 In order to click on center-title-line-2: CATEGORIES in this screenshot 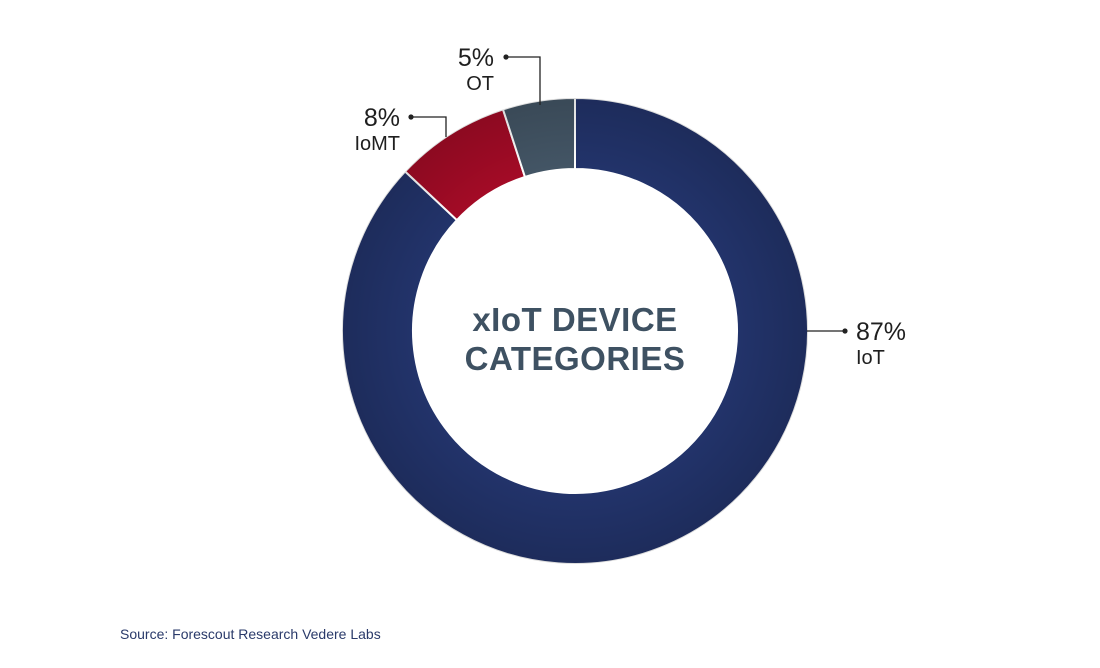, I will do `click(575, 358)`.